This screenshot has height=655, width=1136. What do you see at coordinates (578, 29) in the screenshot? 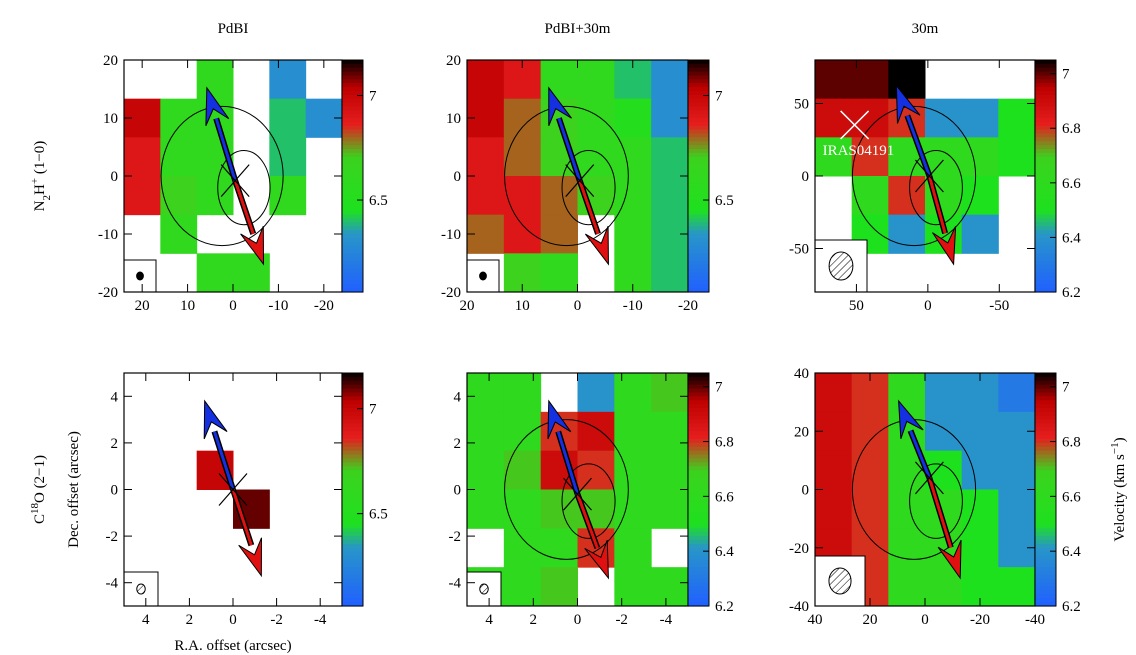
I see `column-title: PdBI+30m` at bounding box center [578, 29].